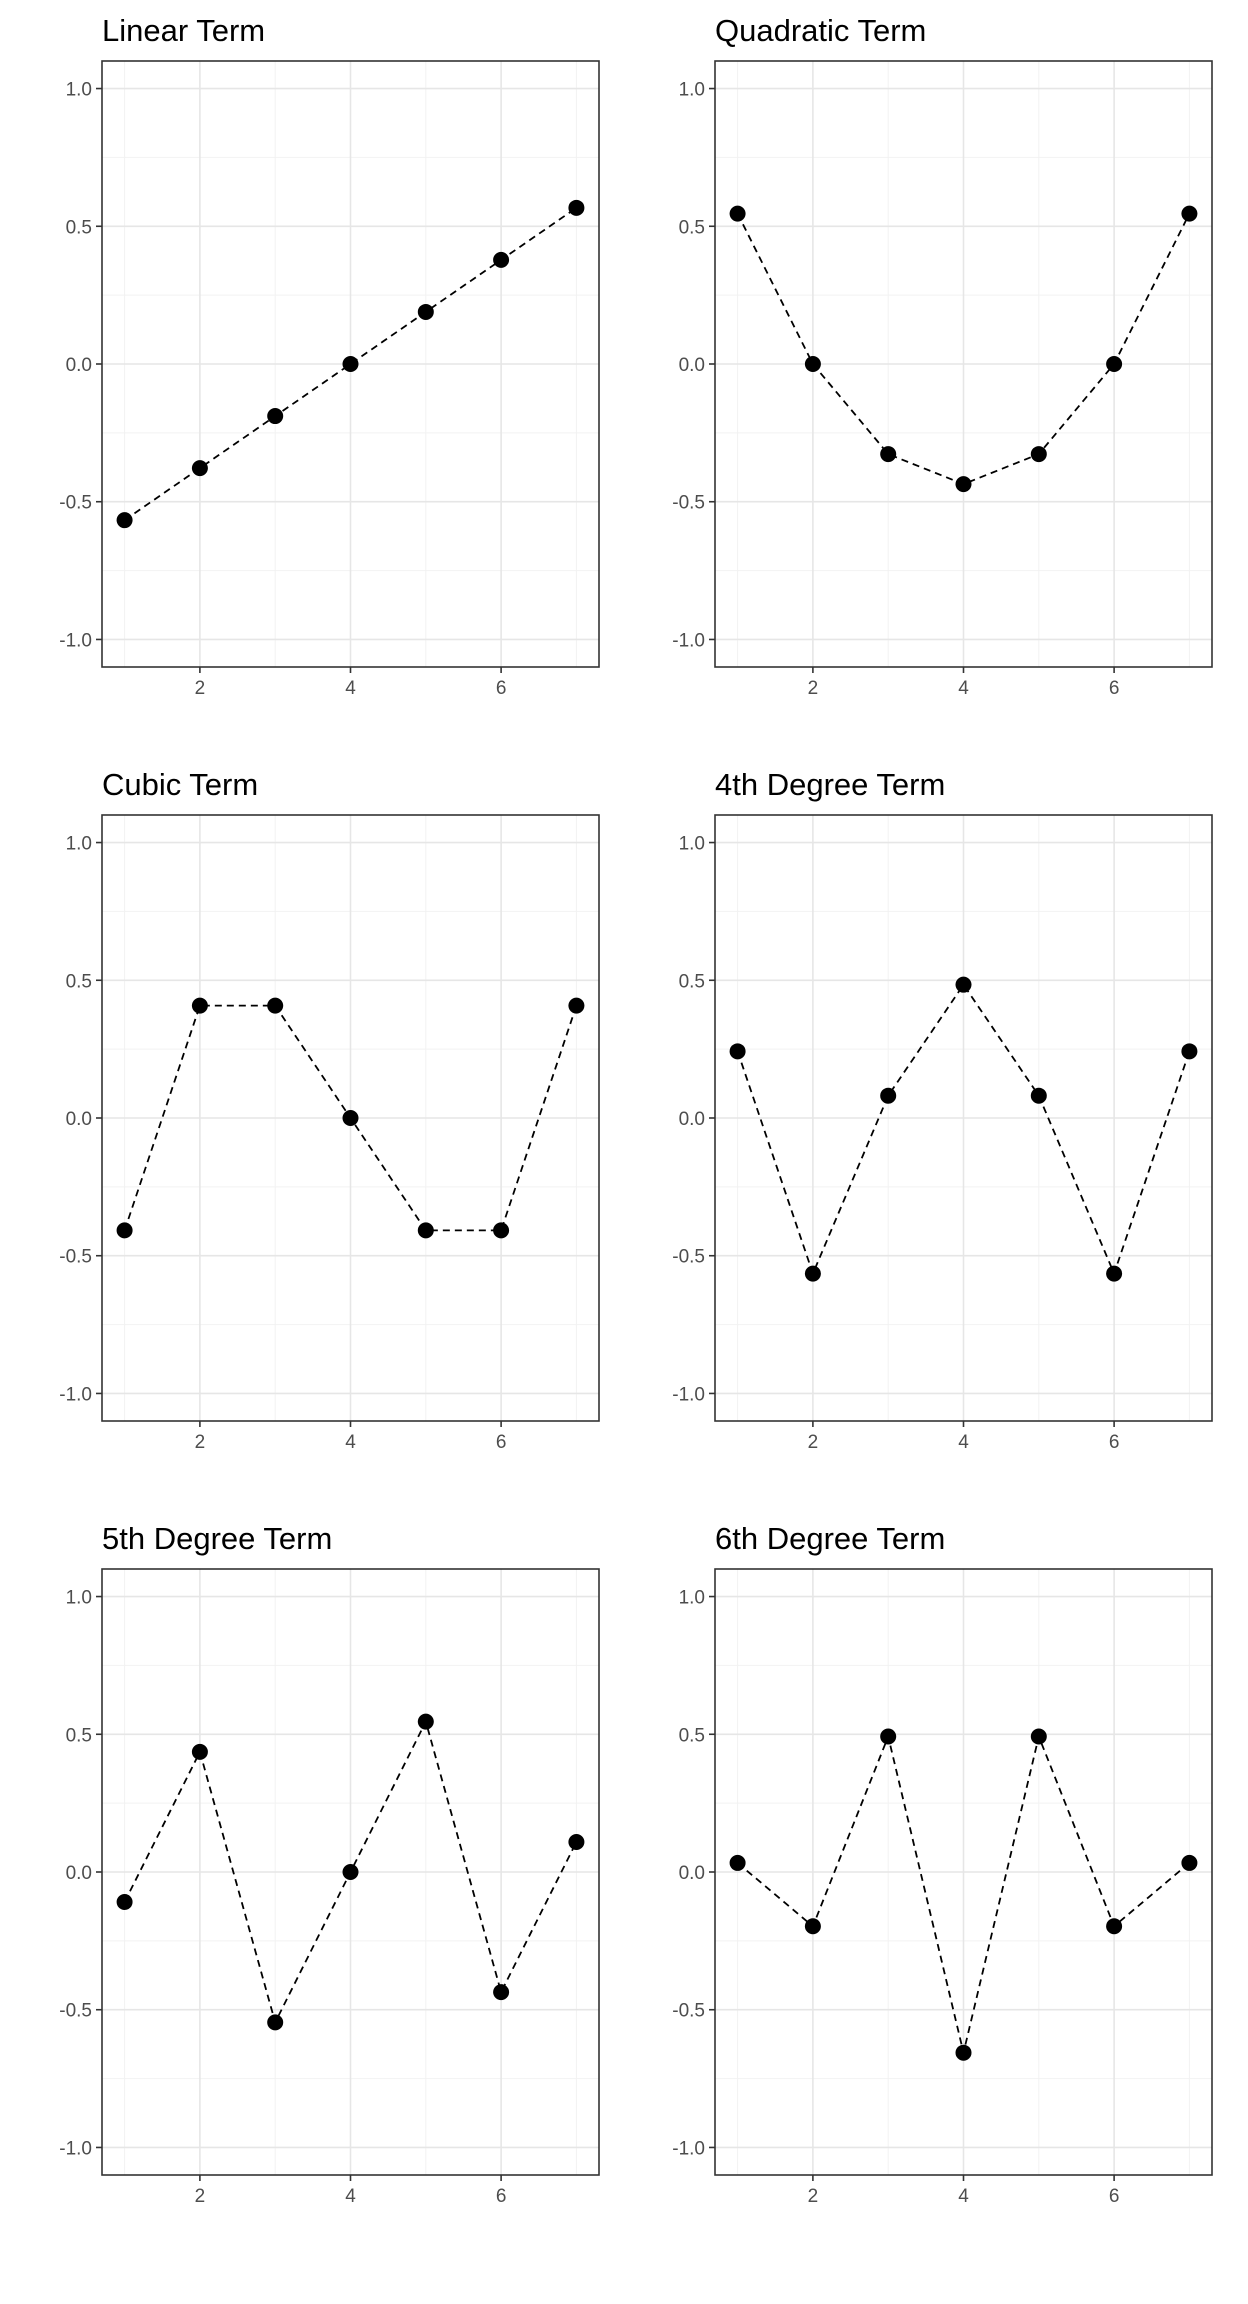 Image resolution: width=1248 pixels, height=2304 pixels. What do you see at coordinates (820, 30) in the screenshot?
I see `panel-title: Quadratic Term` at bounding box center [820, 30].